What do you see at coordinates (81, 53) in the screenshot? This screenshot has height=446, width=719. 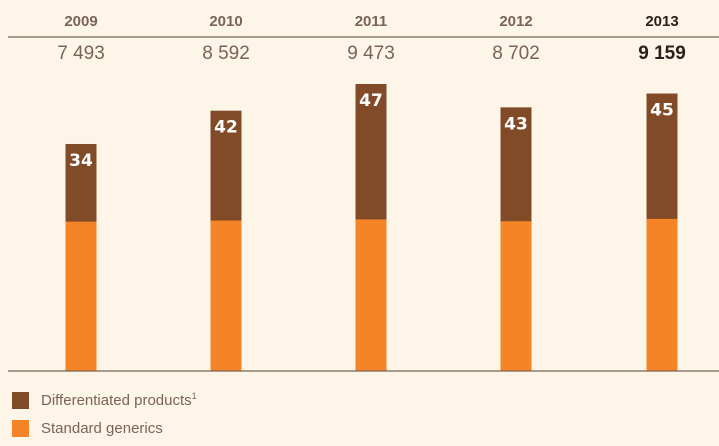 I see `total-label-2009: 7 493` at bounding box center [81, 53].